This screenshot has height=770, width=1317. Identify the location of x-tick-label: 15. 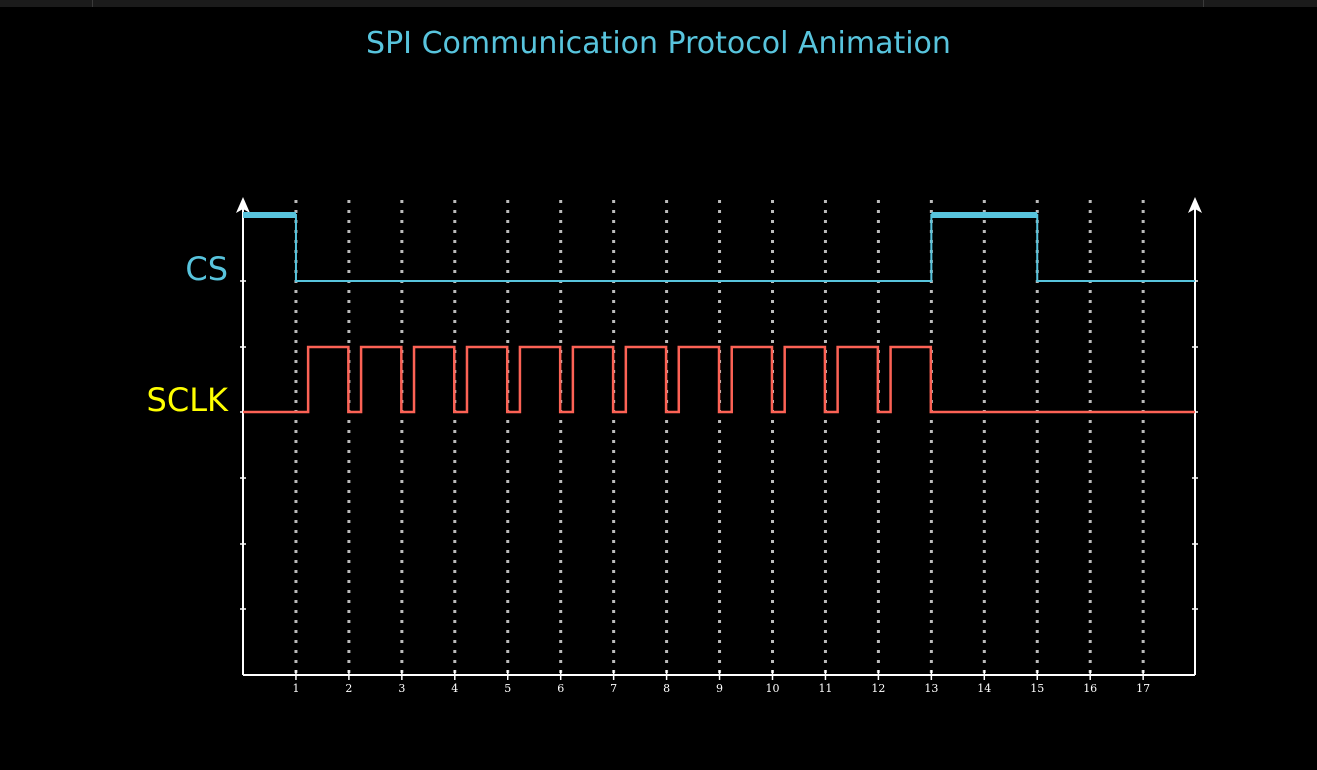
(1037, 688).